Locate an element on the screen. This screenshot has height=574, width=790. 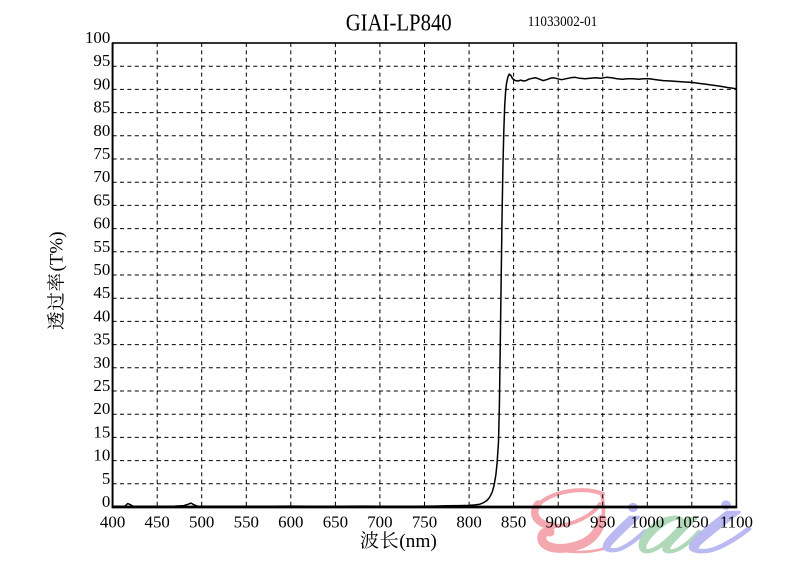
svg-text: 75 is located at coordinates (101, 153).